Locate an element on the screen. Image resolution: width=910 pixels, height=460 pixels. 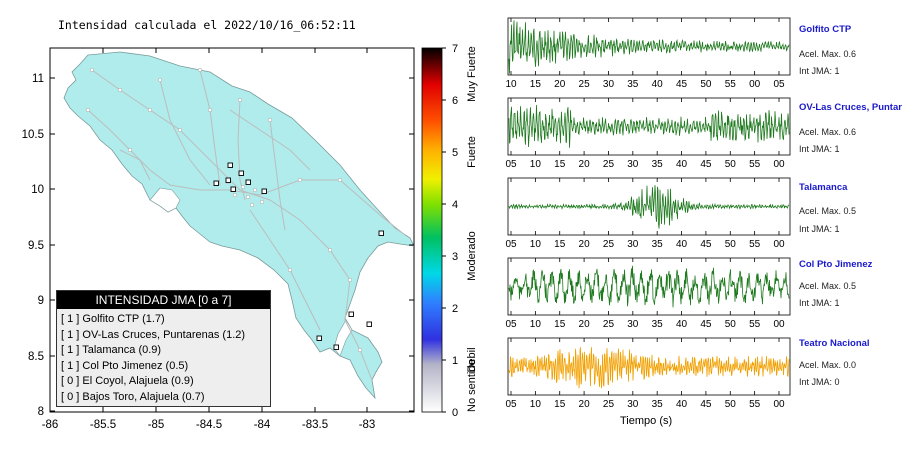
colorbar-tick-label: 5 is located at coordinates (455, 153).